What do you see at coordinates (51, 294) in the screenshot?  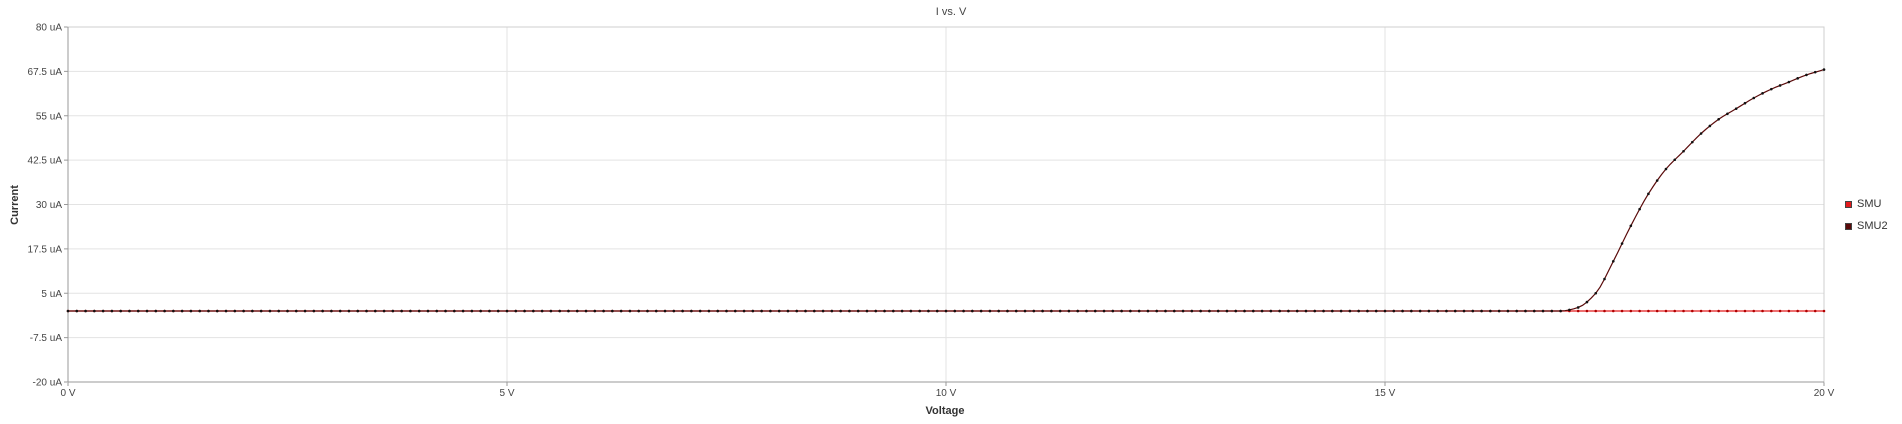 I see `y-tick-label: 5 uA` at bounding box center [51, 294].